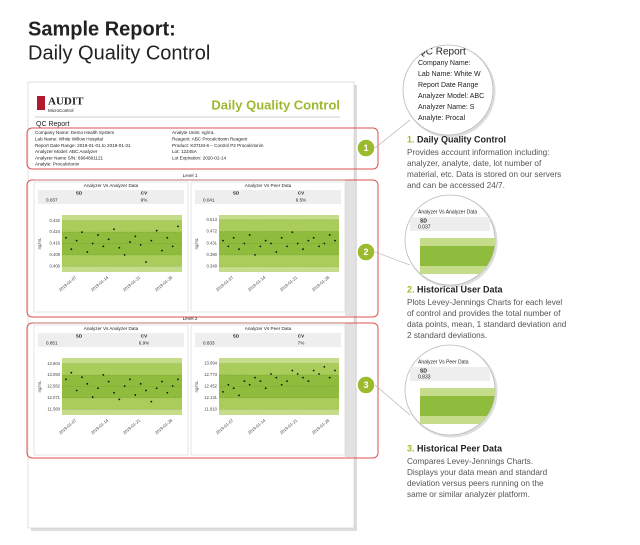  What do you see at coordinates (448, 85) in the screenshot?
I see `zoom-text: Report Date Range` at bounding box center [448, 85].